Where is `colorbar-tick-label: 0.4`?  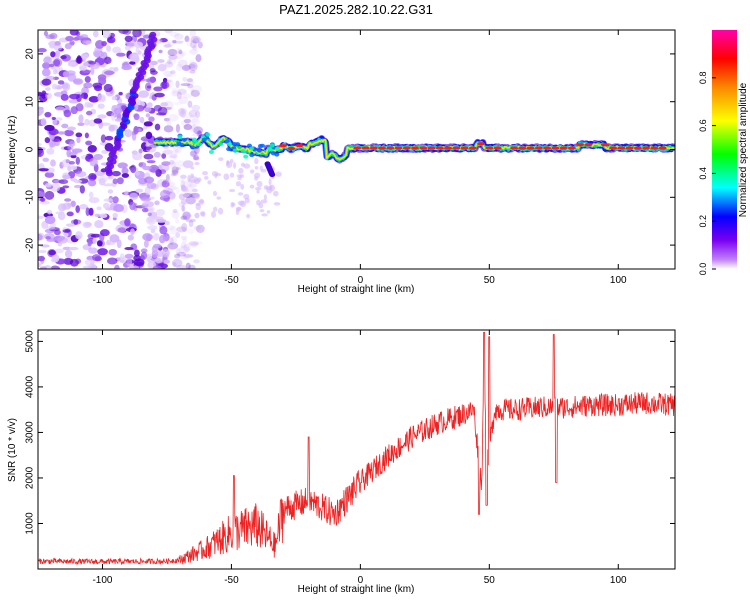
colorbar-tick-label: 0.4 is located at coordinates (703, 173).